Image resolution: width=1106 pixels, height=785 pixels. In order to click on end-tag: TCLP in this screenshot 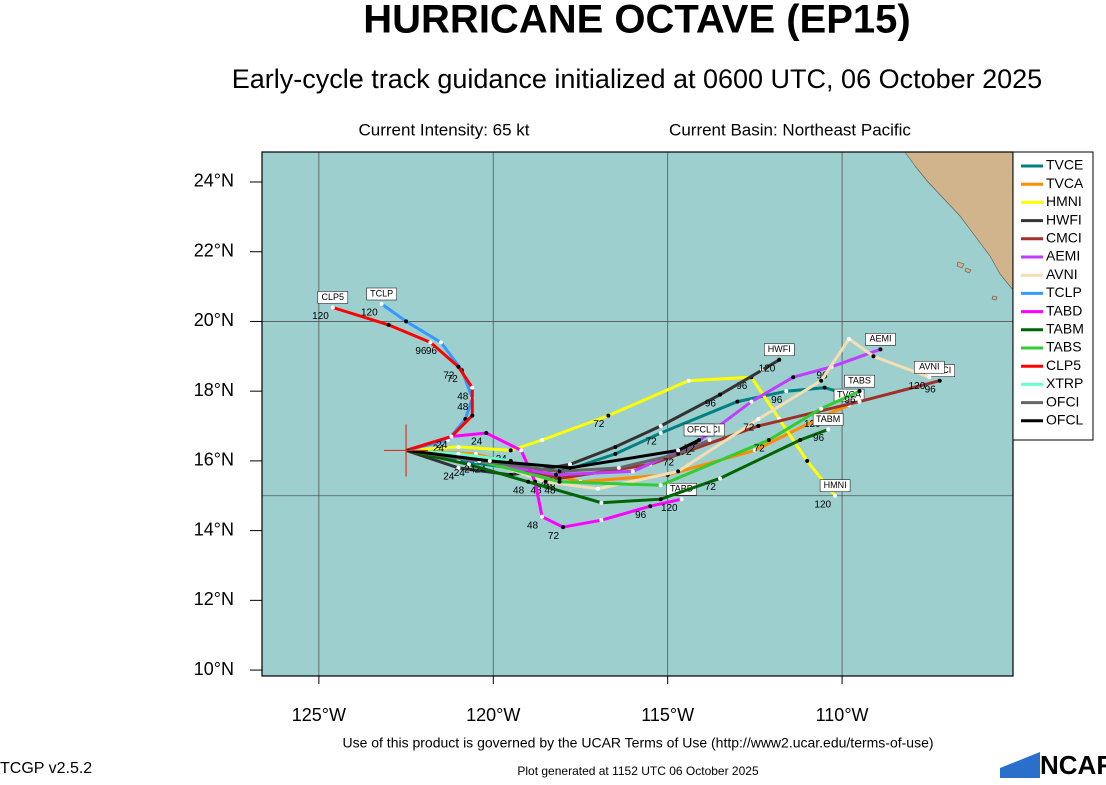, I will do `click(381, 293)`.